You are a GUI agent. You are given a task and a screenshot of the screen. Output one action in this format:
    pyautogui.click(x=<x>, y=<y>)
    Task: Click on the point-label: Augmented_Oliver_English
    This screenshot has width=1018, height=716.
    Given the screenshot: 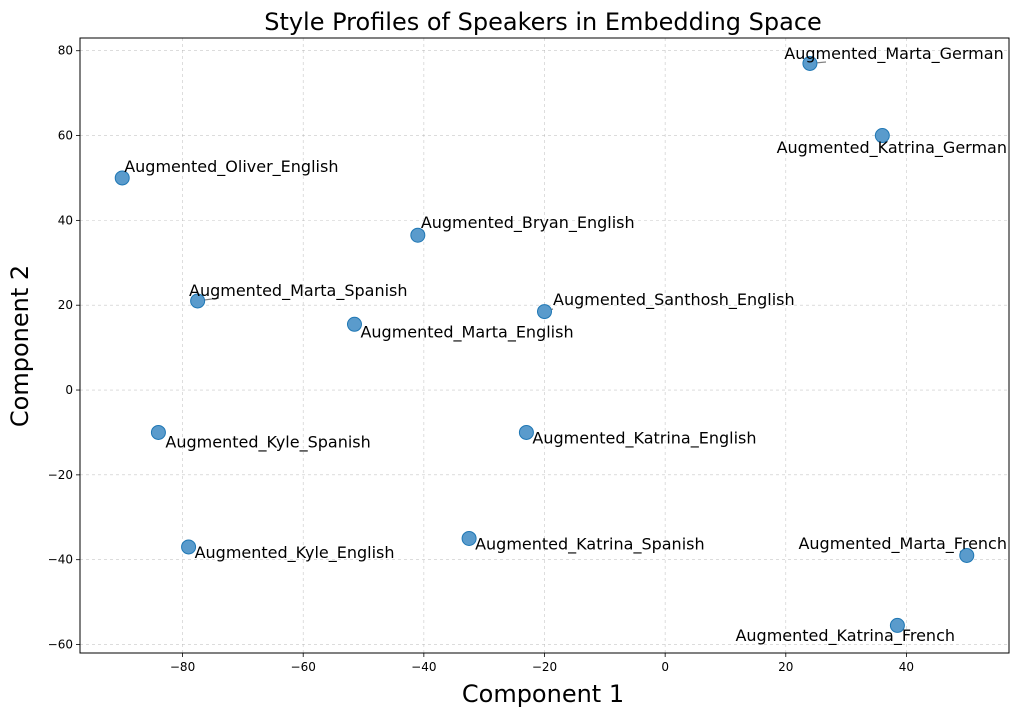 What is the action you would take?
    pyautogui.click(x=231, y=167)
    